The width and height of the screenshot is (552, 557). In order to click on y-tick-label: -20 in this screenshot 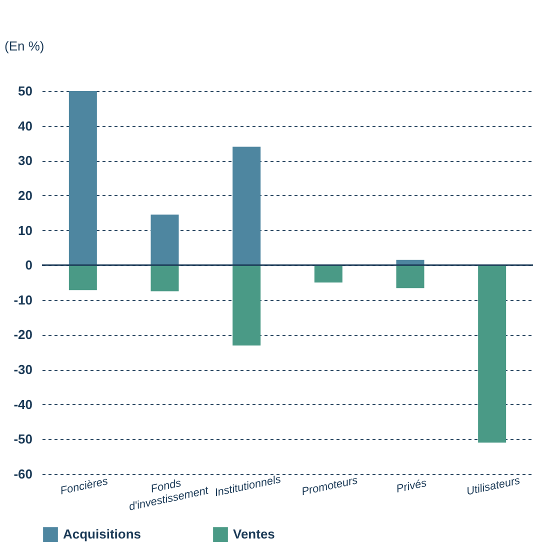, I will do `click(23, 334)`.